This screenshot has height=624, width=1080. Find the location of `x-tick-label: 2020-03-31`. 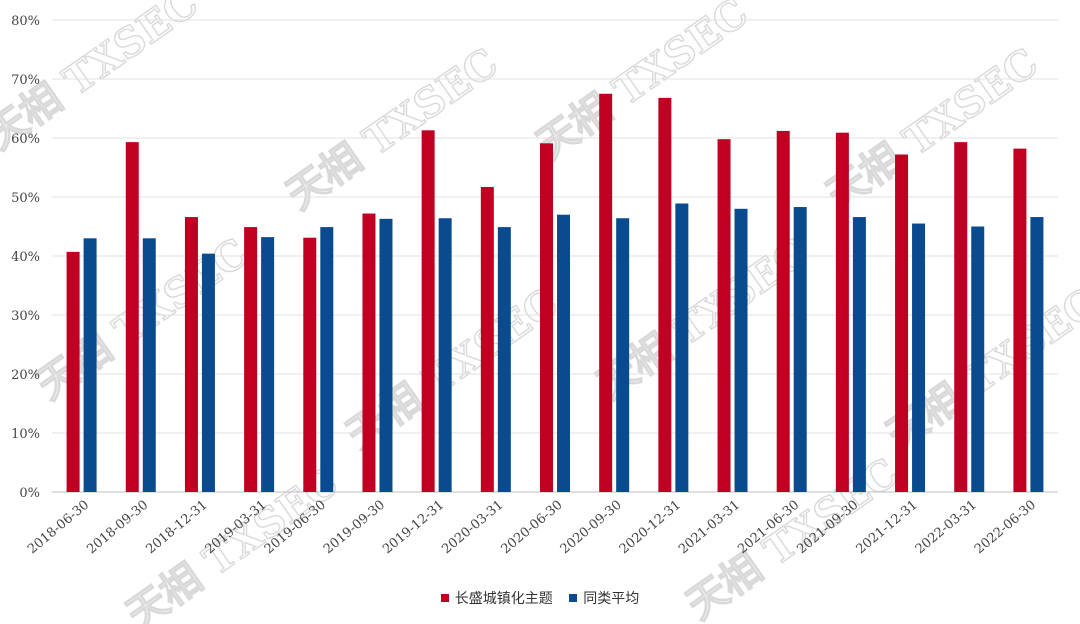

x-tick-label: 2020-03-31 is located at coordinates (472, 528).